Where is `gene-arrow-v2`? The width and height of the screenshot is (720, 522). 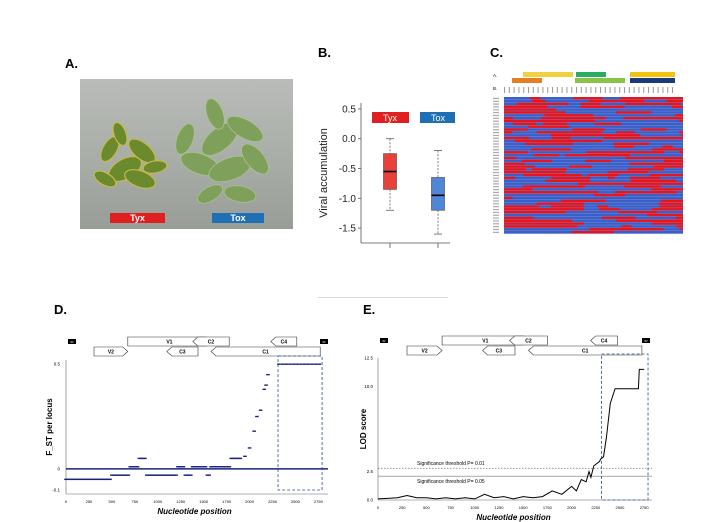 gene-arrow-v2 is located at coordinates (424, 350).